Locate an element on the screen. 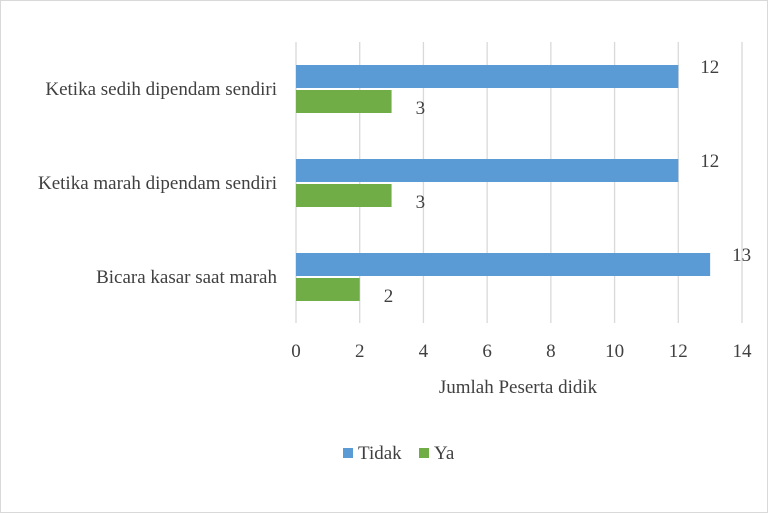 The width and height of the screenshot is (768, 513). x-tick-label: 8 is located at coordinates (551, 351).